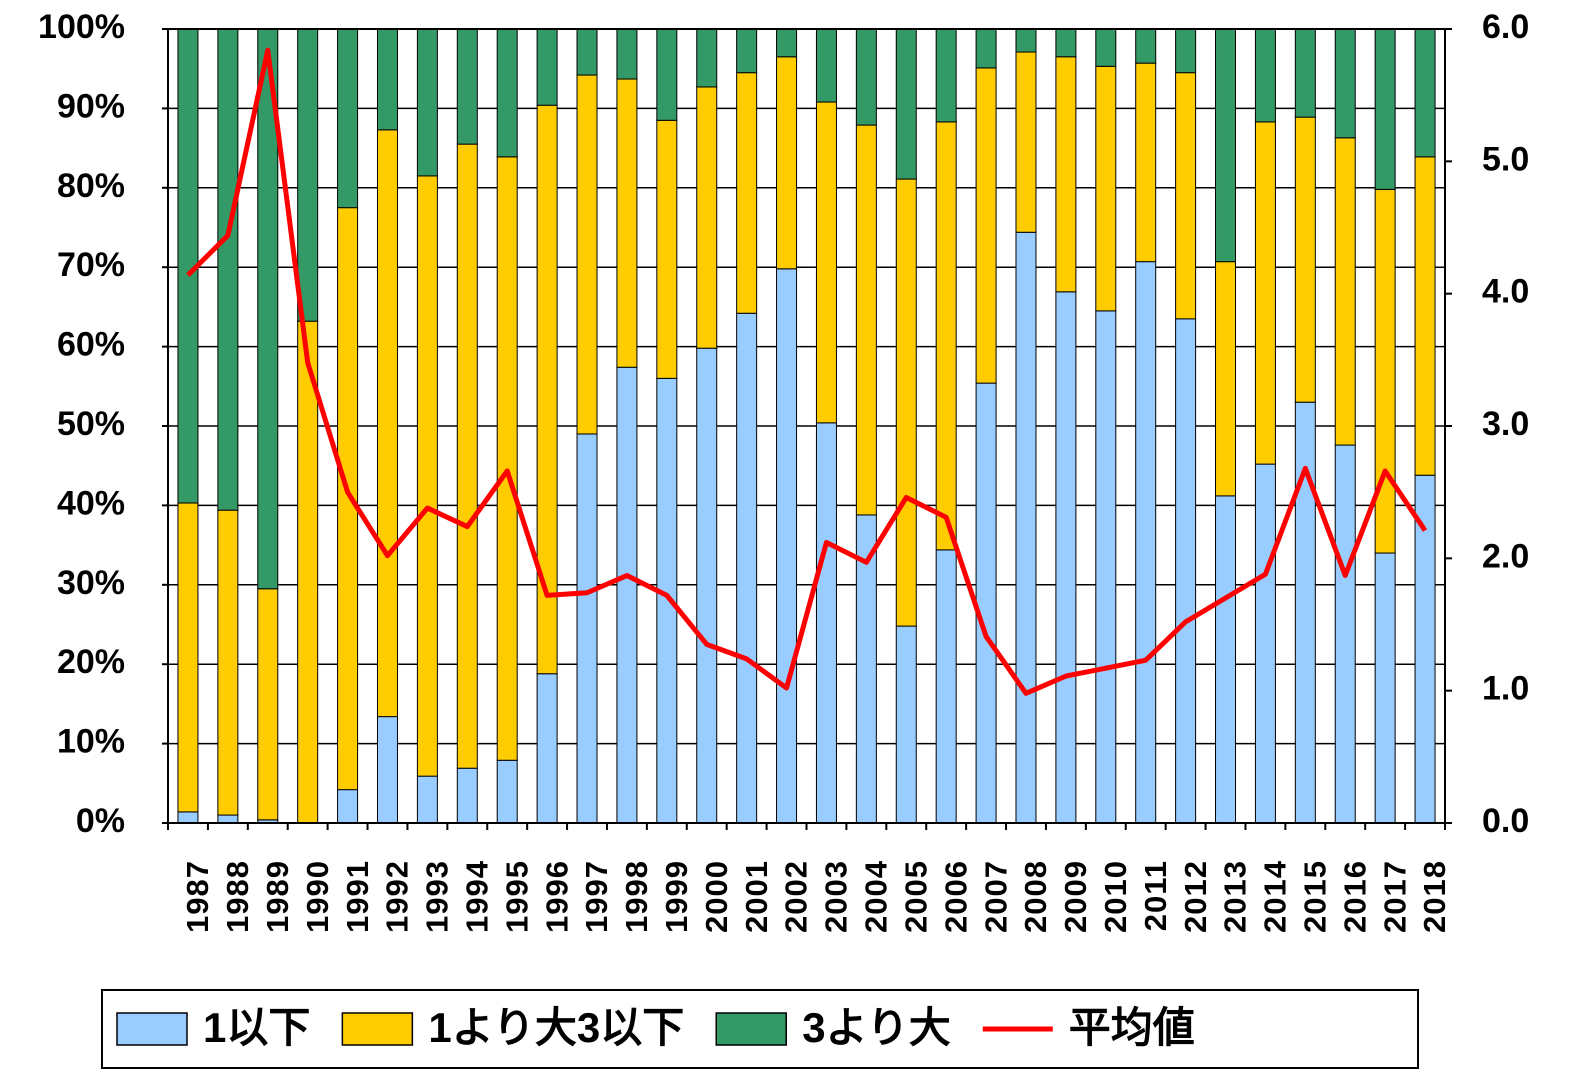 The width and height of the screenshot is (1573, 1073). I want to click on legend-swatch, so click(377, 1029).